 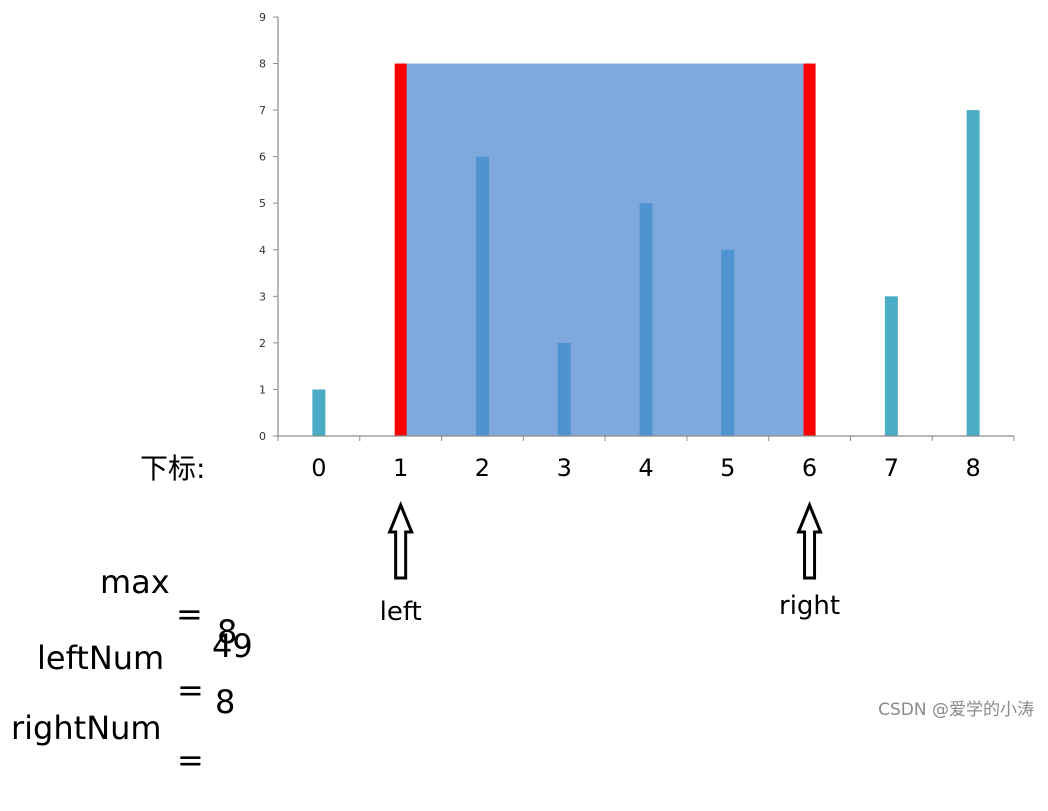 What do you see at coordinates (262, 64) in the screenshot?
I see `y-tick-label-8: 8` at bounding box center [262, 64].